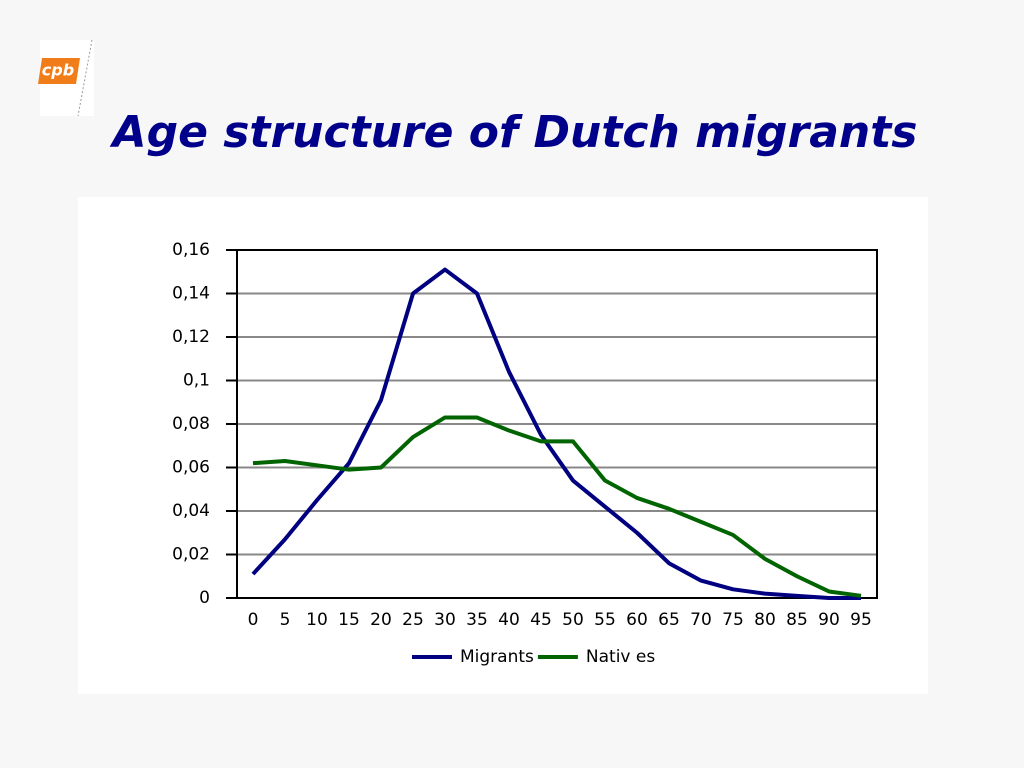 Image resolution: width=1024 pixels, height=768 pixels. Describe the element at coordinates (669, 620) in the screenshot. I see `x-tick-label: 65` at that location.